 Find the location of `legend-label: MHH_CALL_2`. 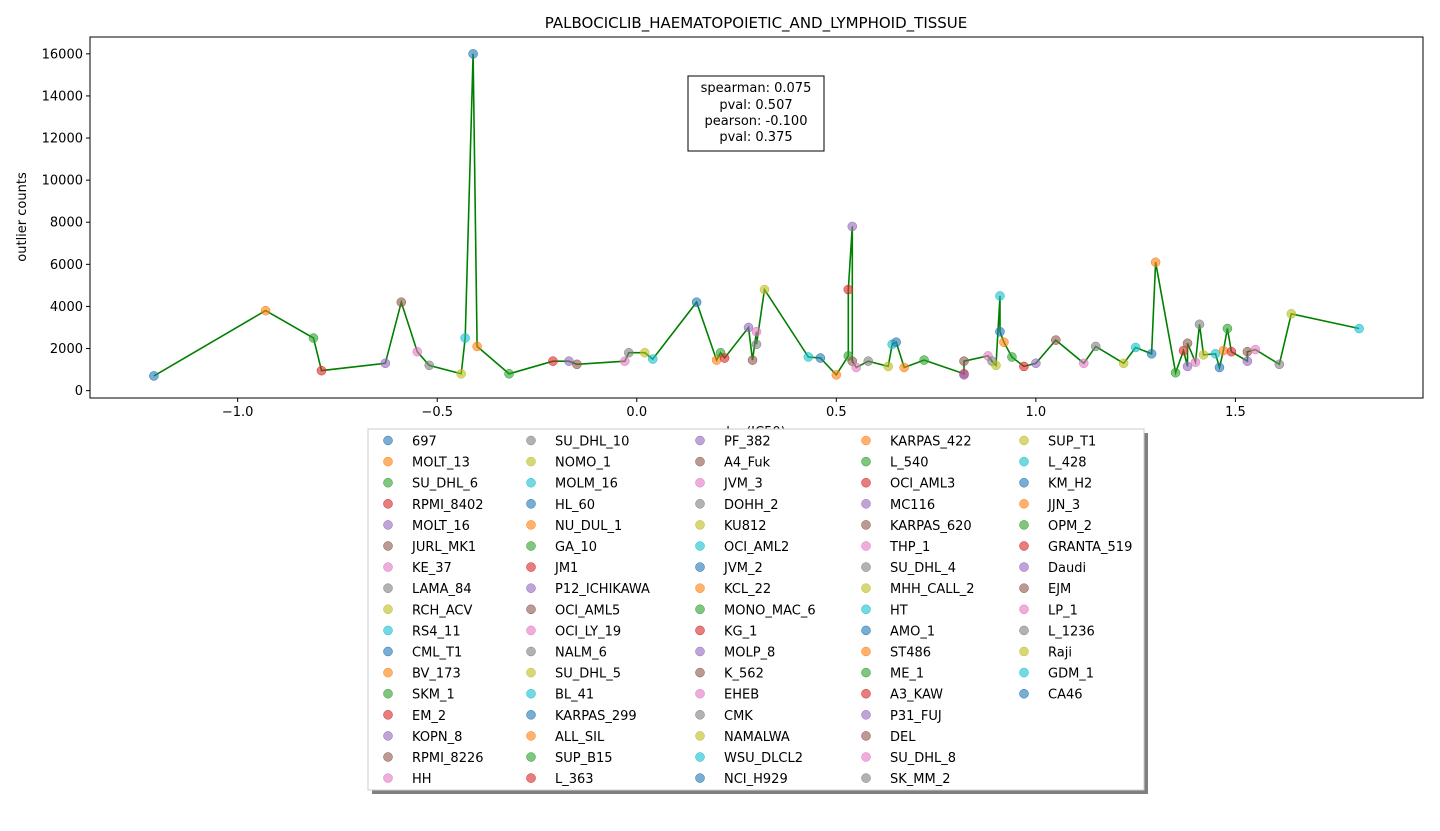

legend-label: MHH_CALL_2 is located at coordinates (932, 589).